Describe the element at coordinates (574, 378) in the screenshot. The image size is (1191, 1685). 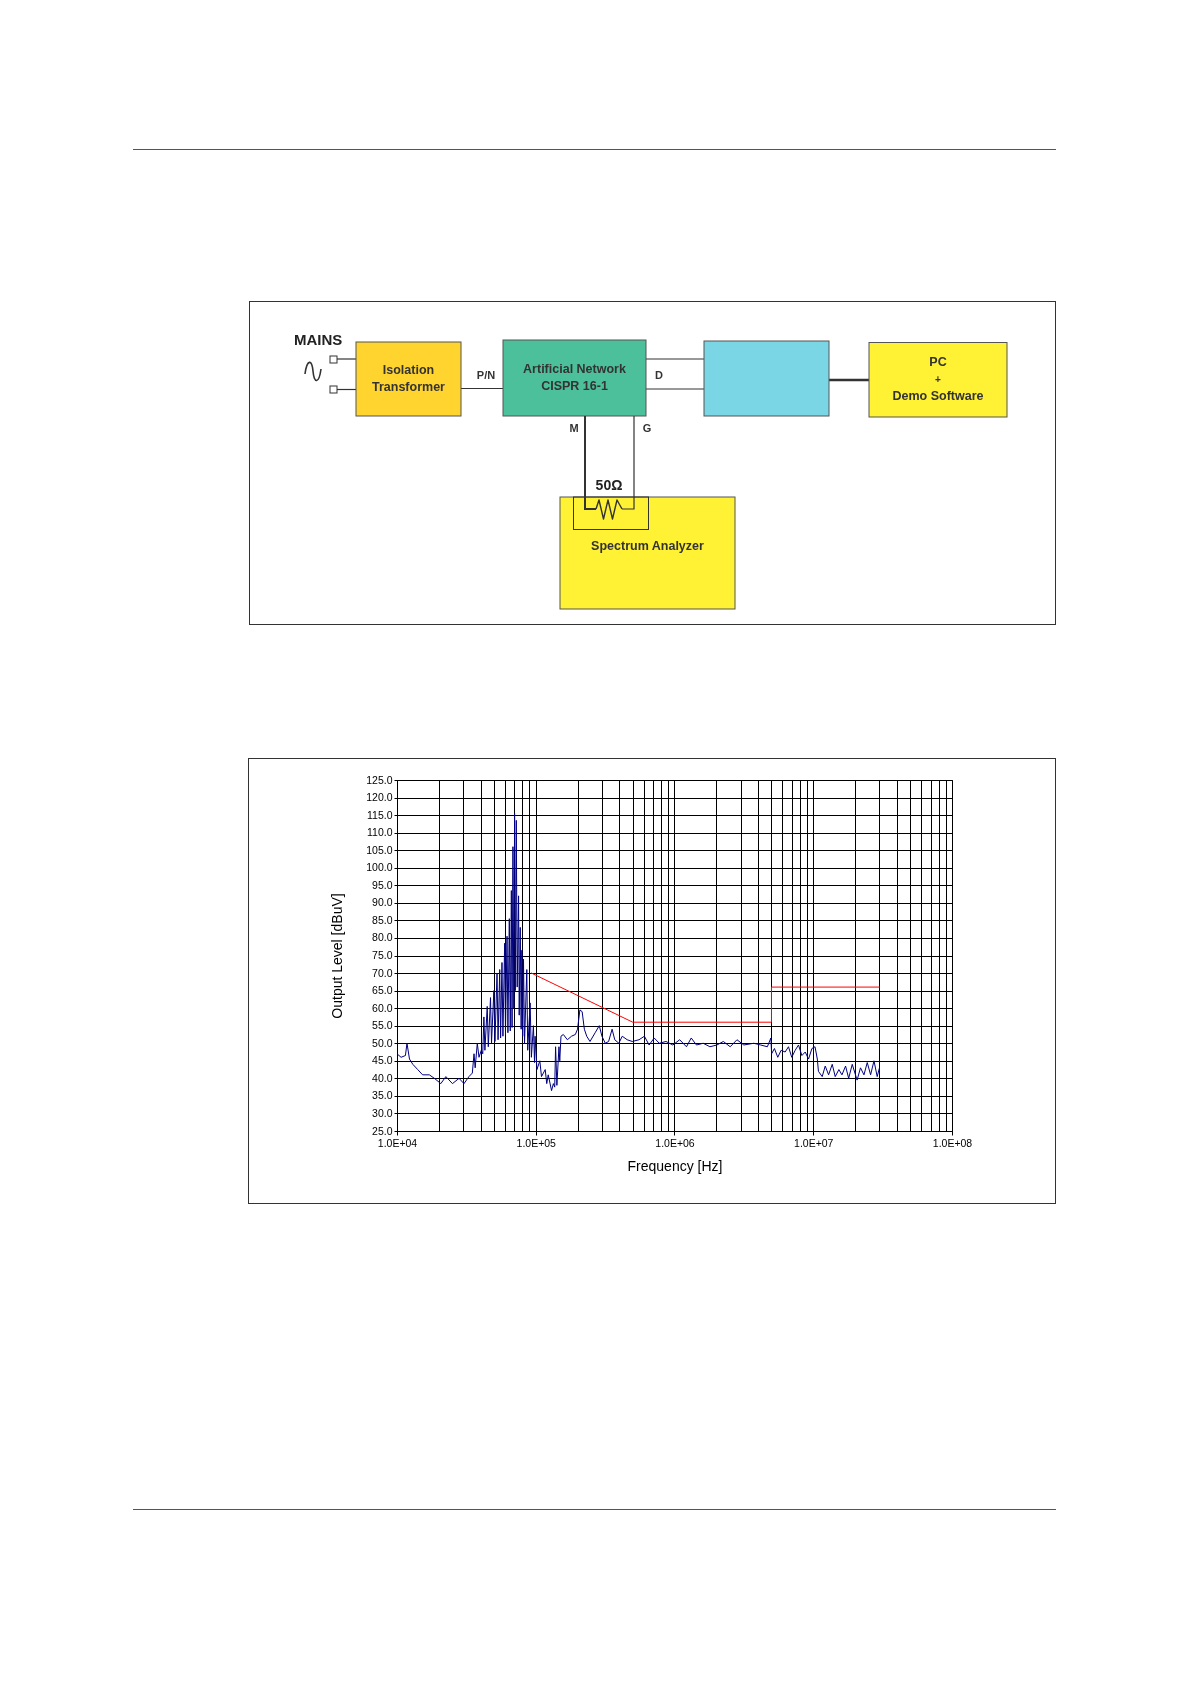
I see `text: Artificial Network CISPR 16-1` at that location.